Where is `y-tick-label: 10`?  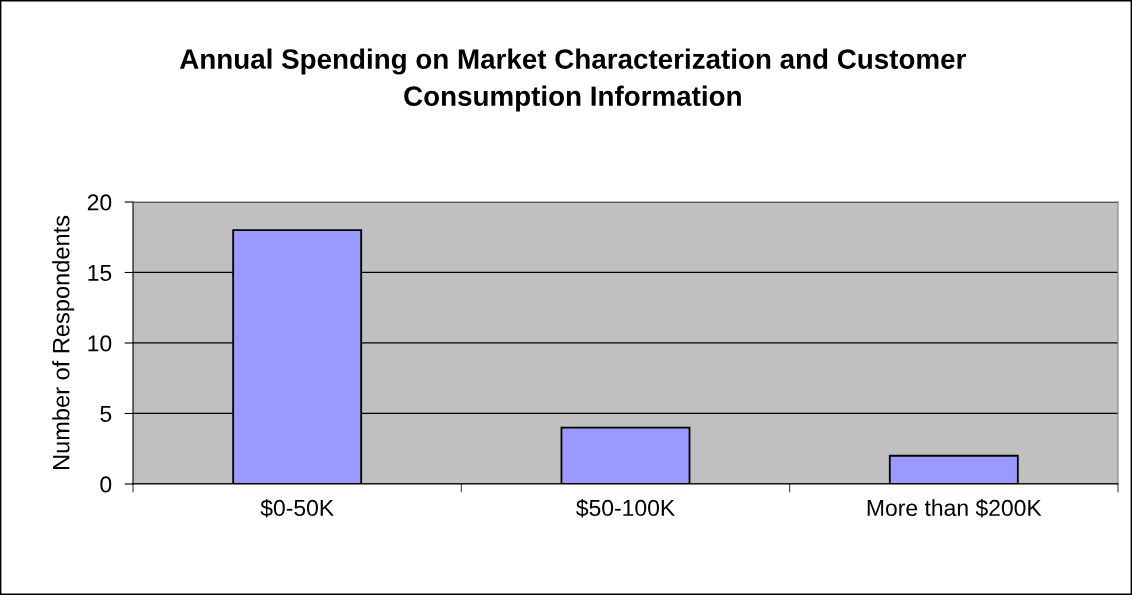 y-tick-label: 10 is located at coordinates (100, 343).